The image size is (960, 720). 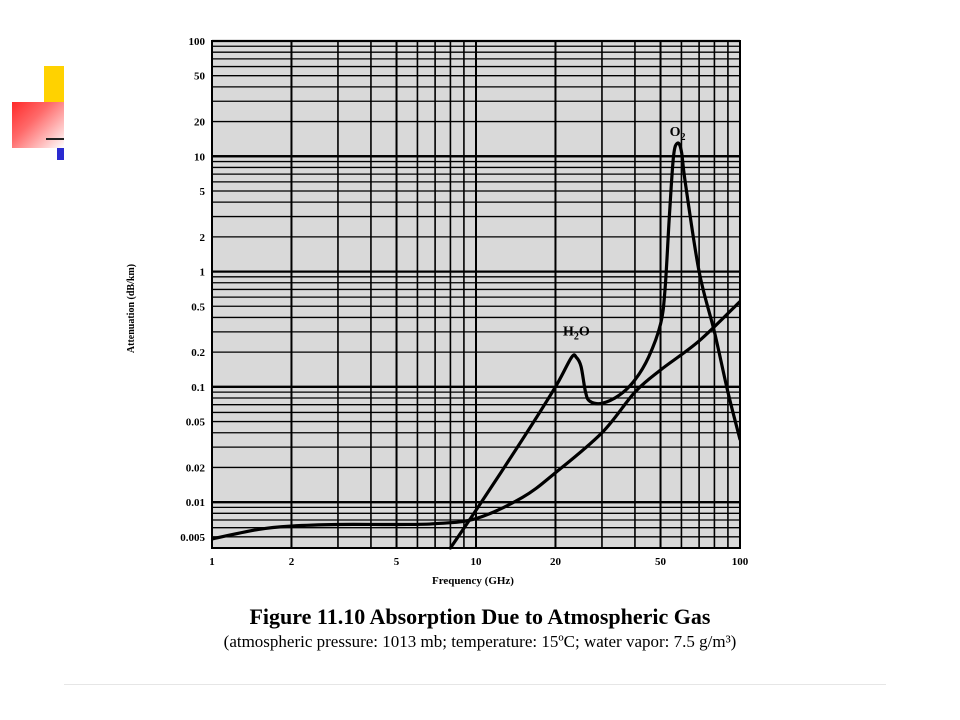 What do you see at coordinates (477, 562) in the screenshot?
I see `x-tick-label: 10` at bounding box center [477, 562].